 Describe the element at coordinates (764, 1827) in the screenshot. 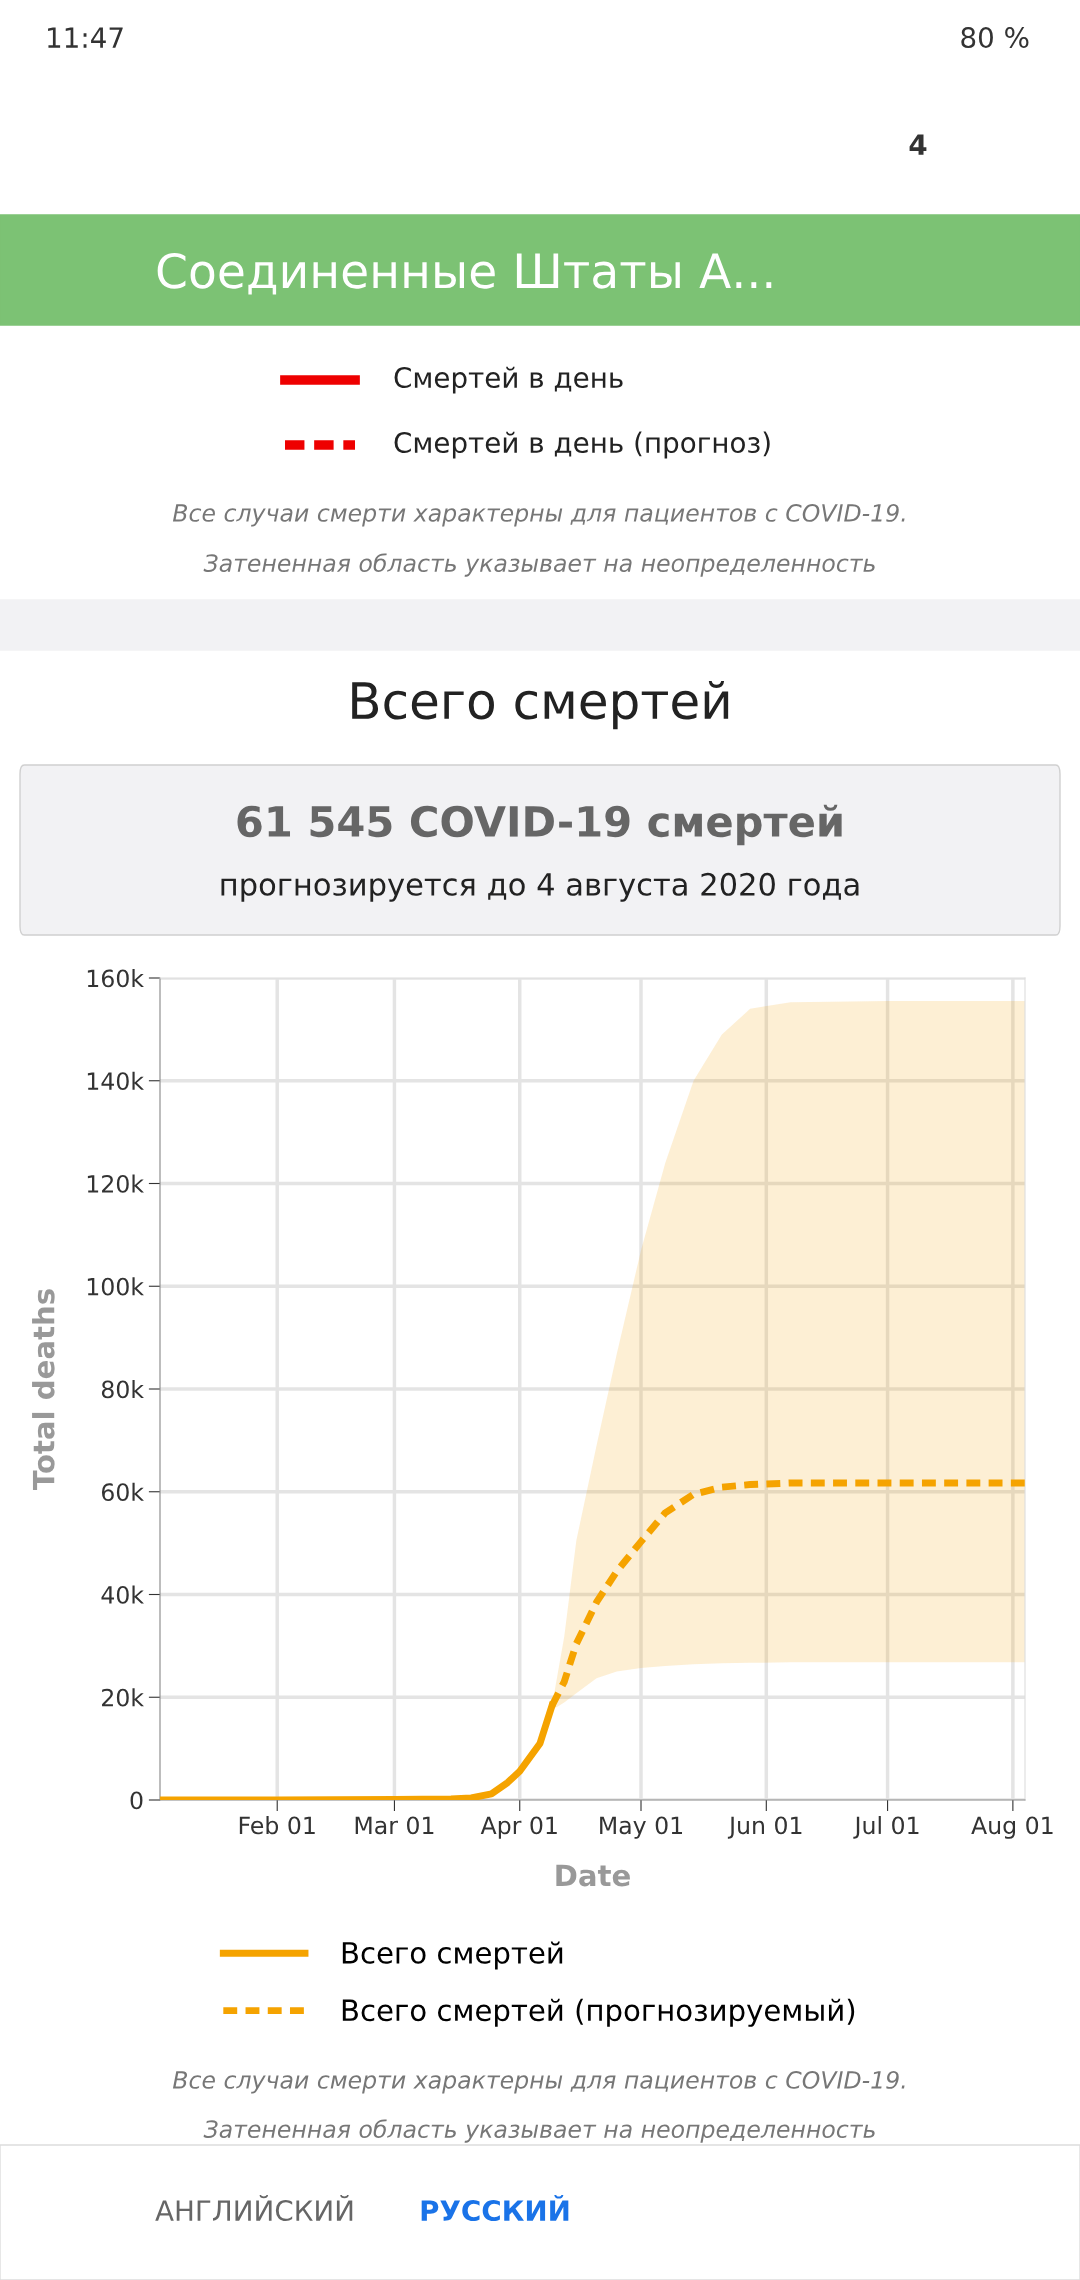

I see `x-tick-label: Jun 01` at that location.